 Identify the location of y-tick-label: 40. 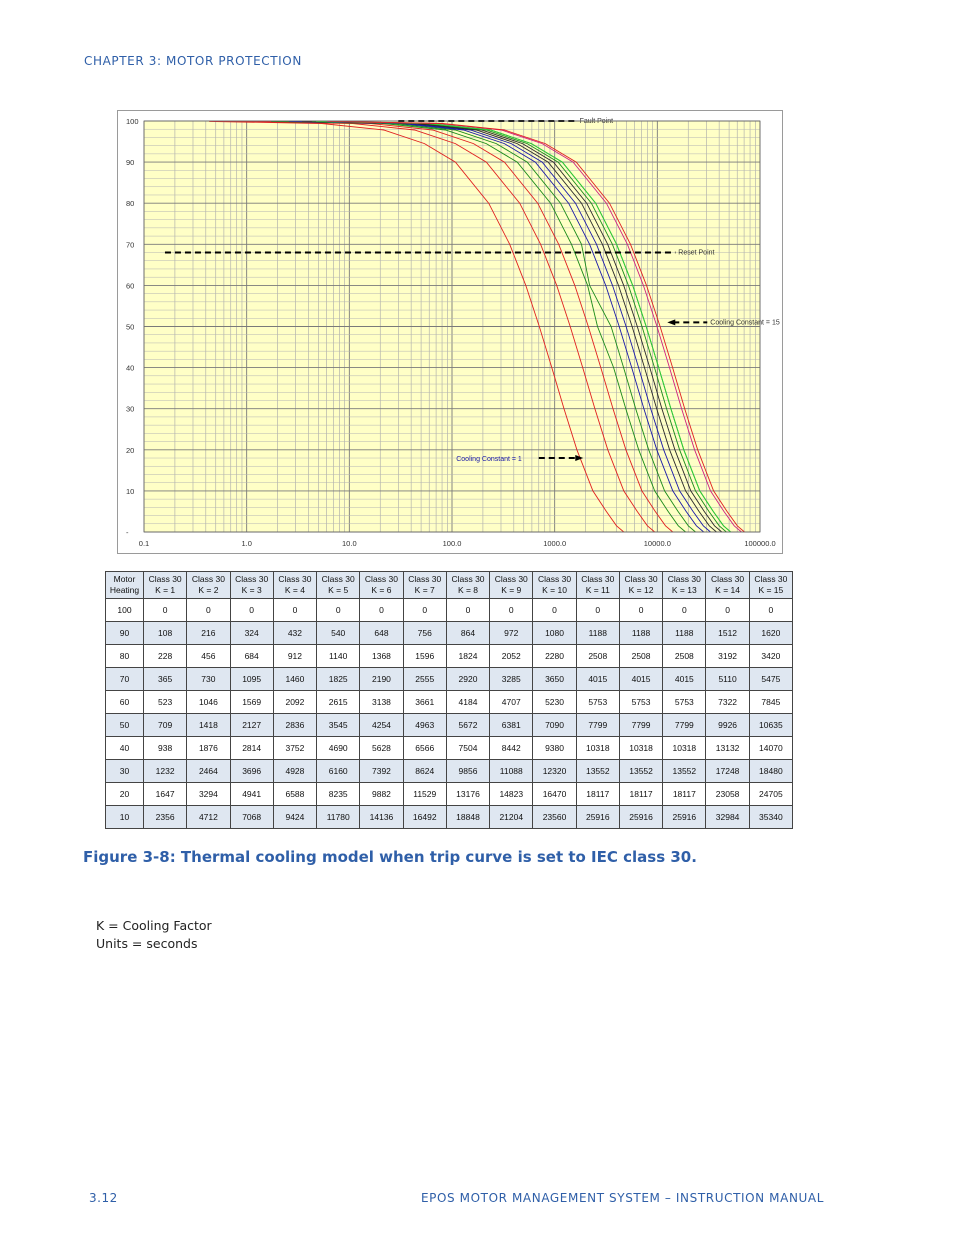
(130, 368).